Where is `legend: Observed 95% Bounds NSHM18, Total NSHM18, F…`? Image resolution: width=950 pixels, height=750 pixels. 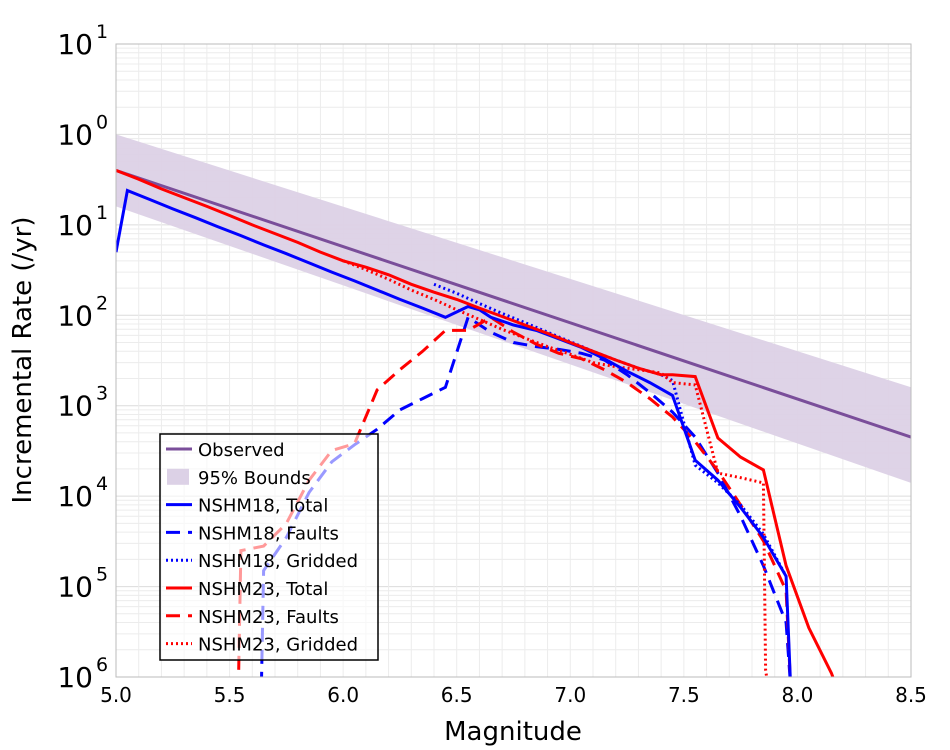 legend: Observed 95% Bounds NSHM18, Total NSHM18, F… is located at coordinates (269, 547).